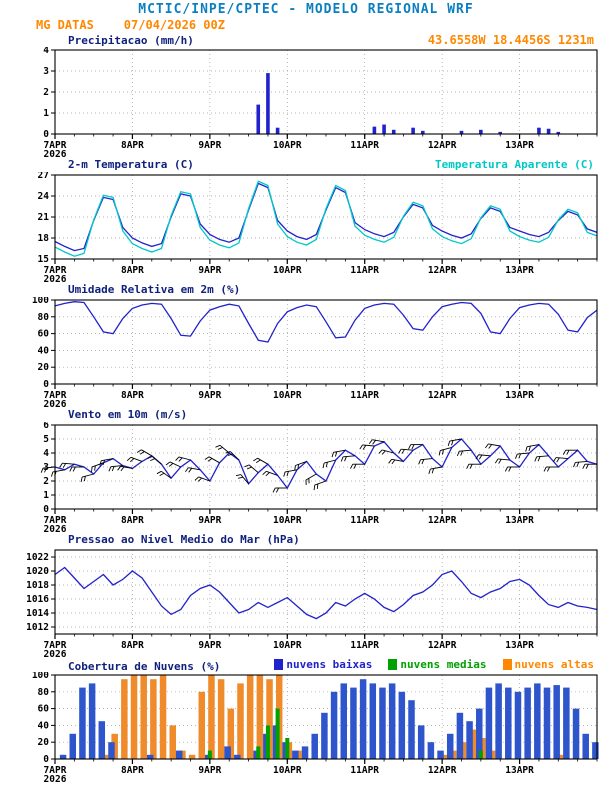  What do you see at coordinates (507, 664) in the screenshot?
I see `high-clouds-swatch-icon` at bounding box center [507, 664].